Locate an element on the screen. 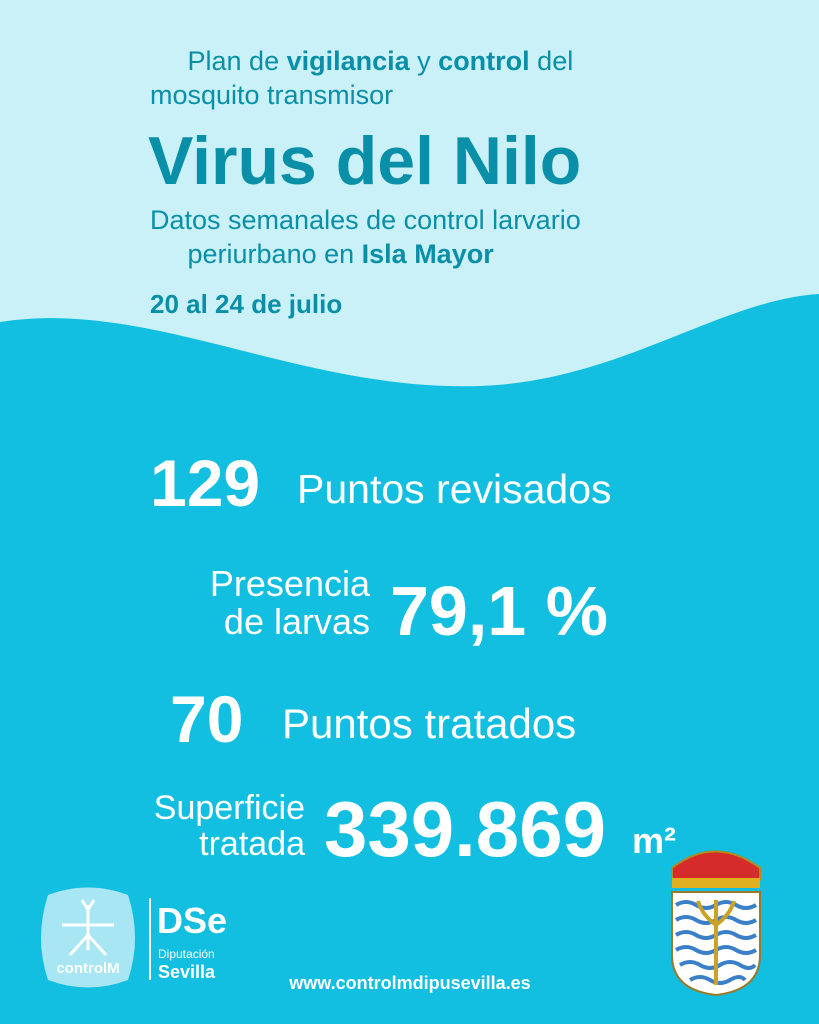  mosquito-icon is located at coordinates (88, 928).